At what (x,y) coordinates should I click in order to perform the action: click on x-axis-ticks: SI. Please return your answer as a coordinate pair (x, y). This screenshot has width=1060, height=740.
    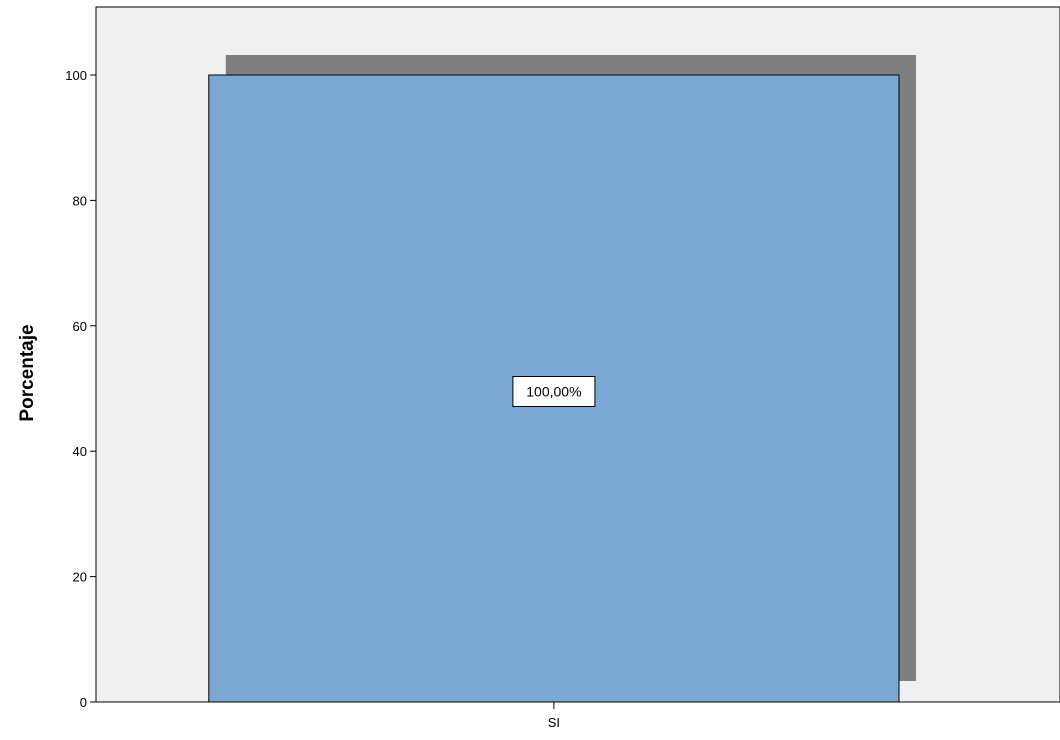
    Looking at the image, I should click on (554, 716).